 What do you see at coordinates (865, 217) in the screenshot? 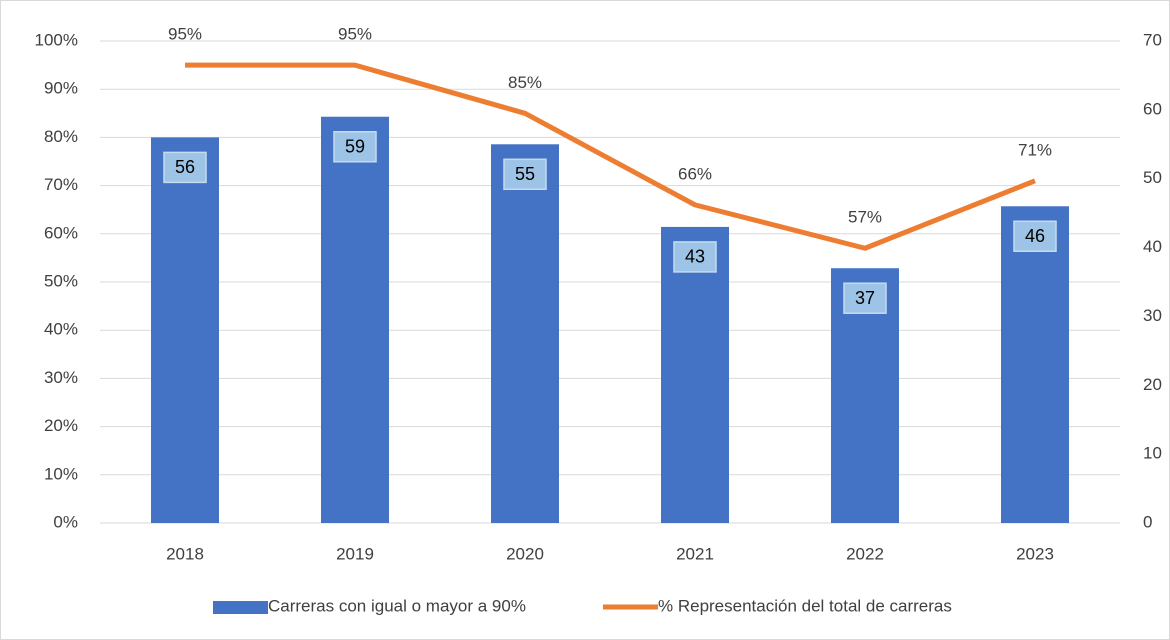
I see `data-label: 57%` at bounding box center [865, 217].